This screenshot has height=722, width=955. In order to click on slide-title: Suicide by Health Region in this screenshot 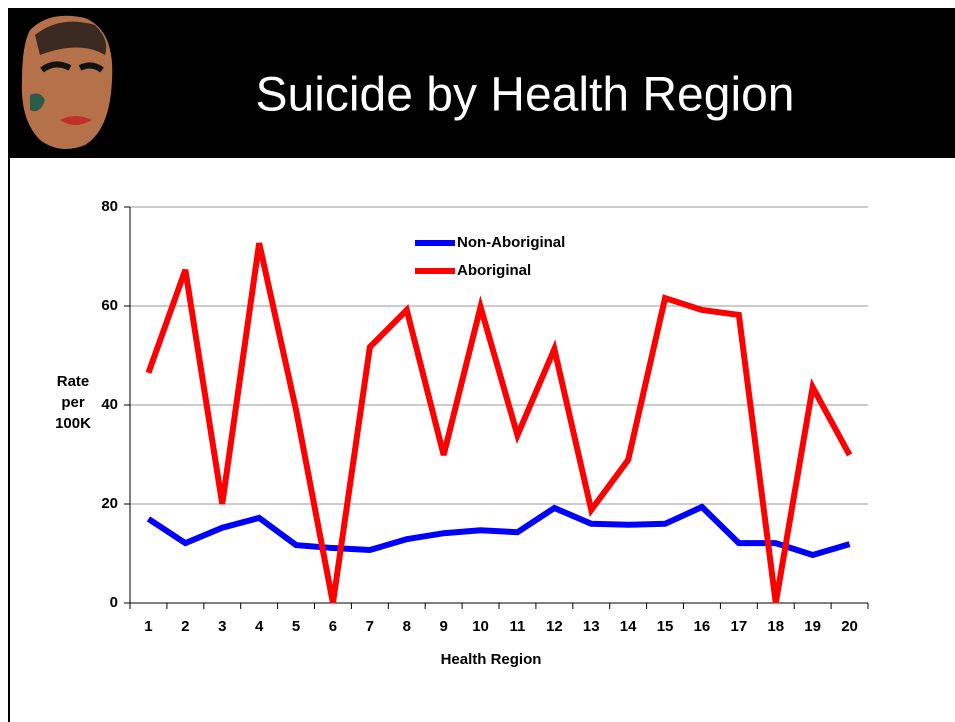, I will do `click(525, 95)`.